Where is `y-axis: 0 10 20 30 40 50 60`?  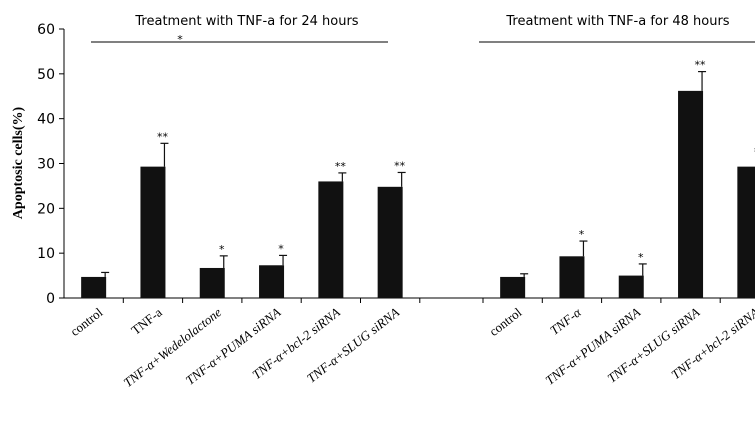
y-axis: 0 10 20 30 40 50 60 is located at coordinates (51, 164).